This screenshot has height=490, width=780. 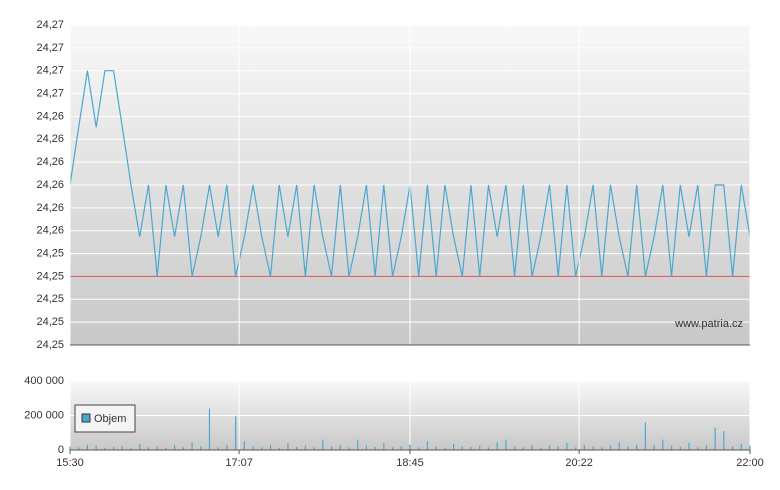 I want to click on watermark: www.patria.cz, so click(x=708, y=324).